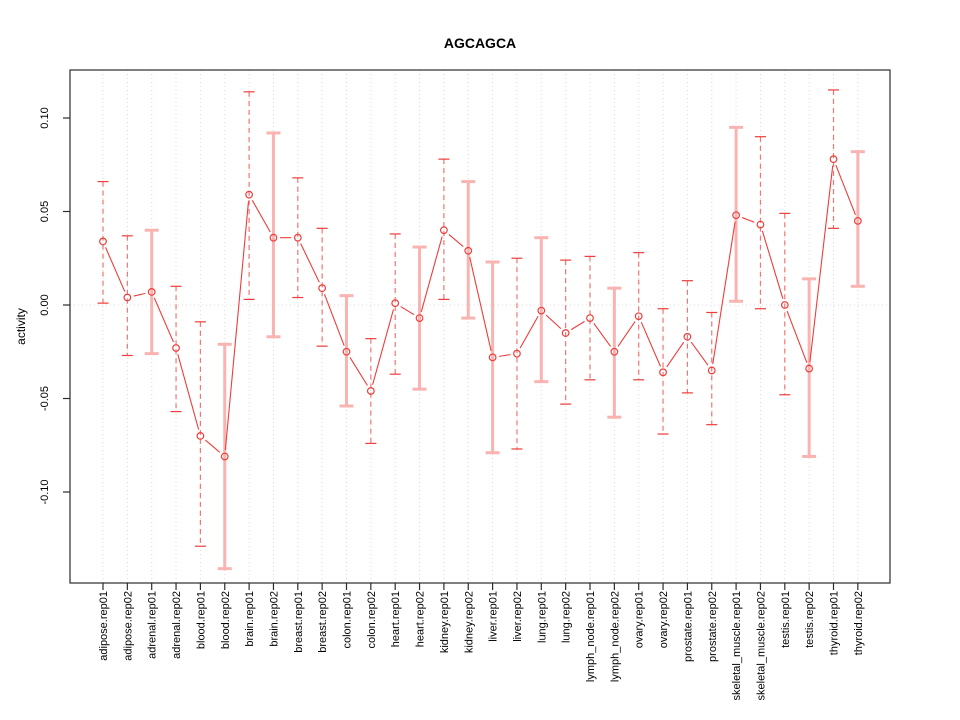  Describe the element at coordinates (45, 211) in the screenshot. I see `y-tick-label: 0.05` at that location.